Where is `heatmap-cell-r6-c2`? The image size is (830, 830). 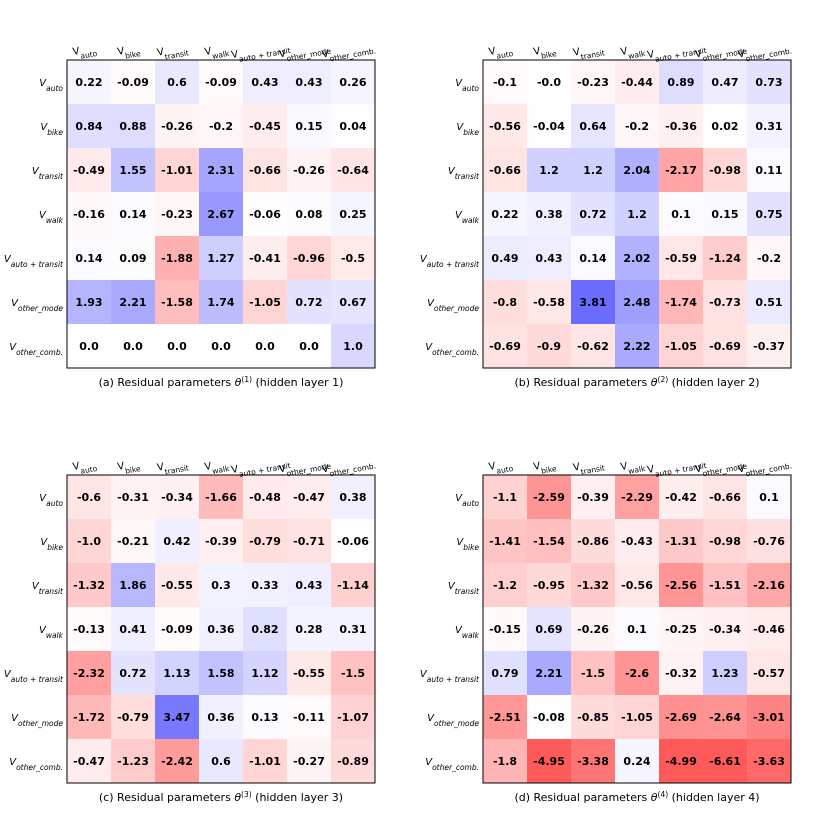
heatmap-cell-r6-c2 is located at coordinates (549, 717).